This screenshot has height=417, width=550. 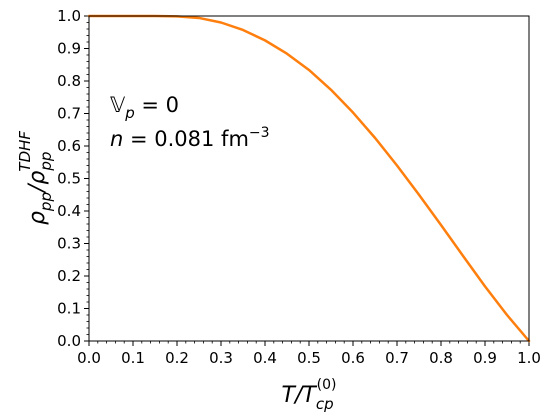 What do you see at coordinates (46, 202) in the screenshot?
I see `y-axis-title-sub: pp` at bounding box center [46, 202].